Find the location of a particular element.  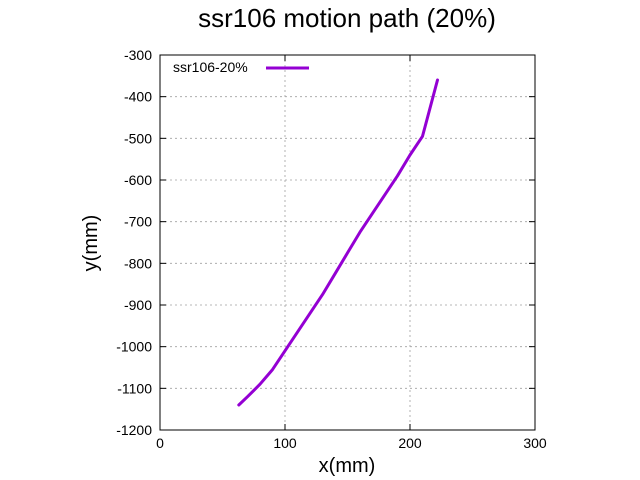

y-tick-label: -500 is located at coordinates (138, 138).